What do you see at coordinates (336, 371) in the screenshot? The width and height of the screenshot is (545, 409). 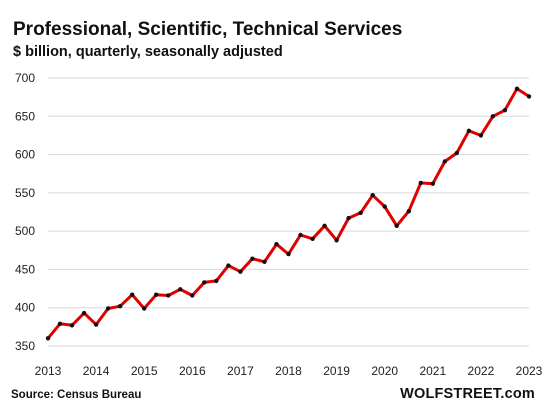 I see `x-tick-label-2019: 2019` at bounding box center [336, 371].